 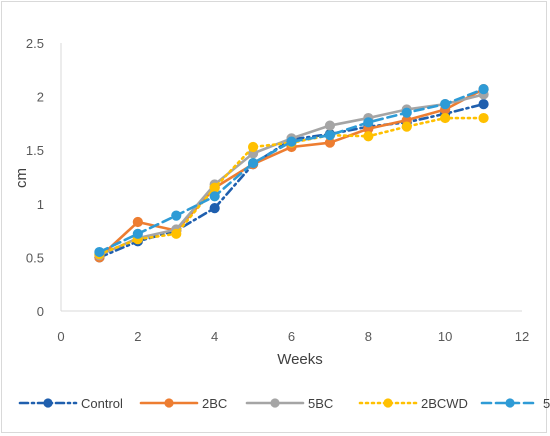 I want to click on y-tick-label: 0.5, so click(x=35, y=257).